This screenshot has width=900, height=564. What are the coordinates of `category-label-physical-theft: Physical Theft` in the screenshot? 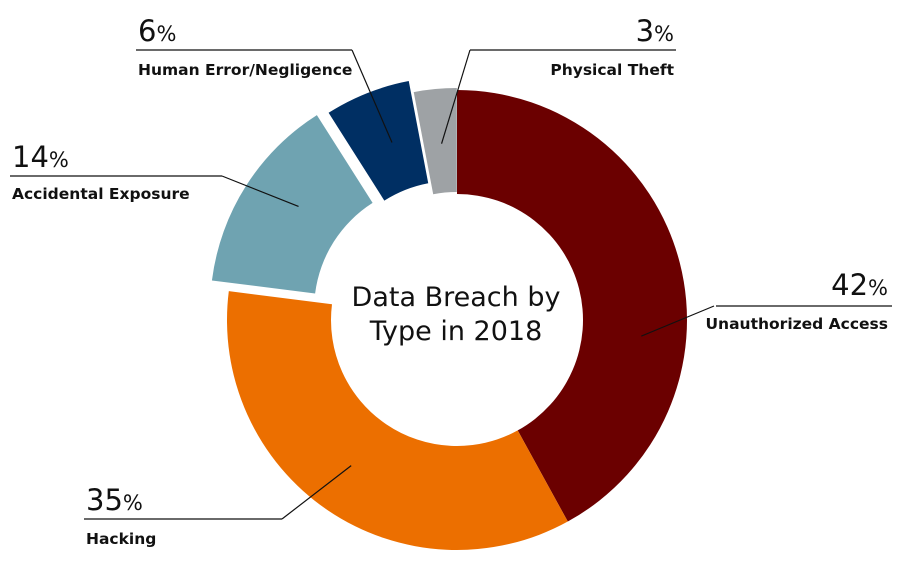 It's located at (612, 70).